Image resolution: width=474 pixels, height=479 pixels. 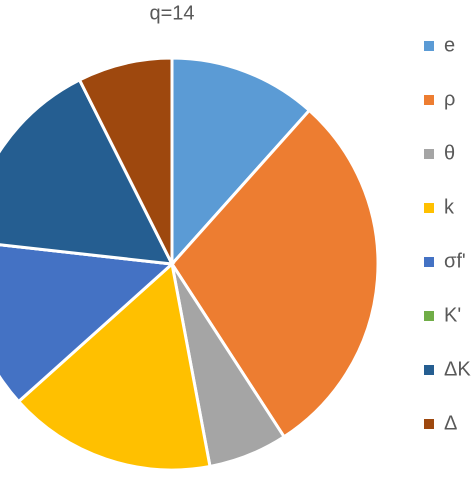 What do you see at coordinates (452, 315) in the screenshot?
I see `legend-label: K'` at bounding box center [452, 315].